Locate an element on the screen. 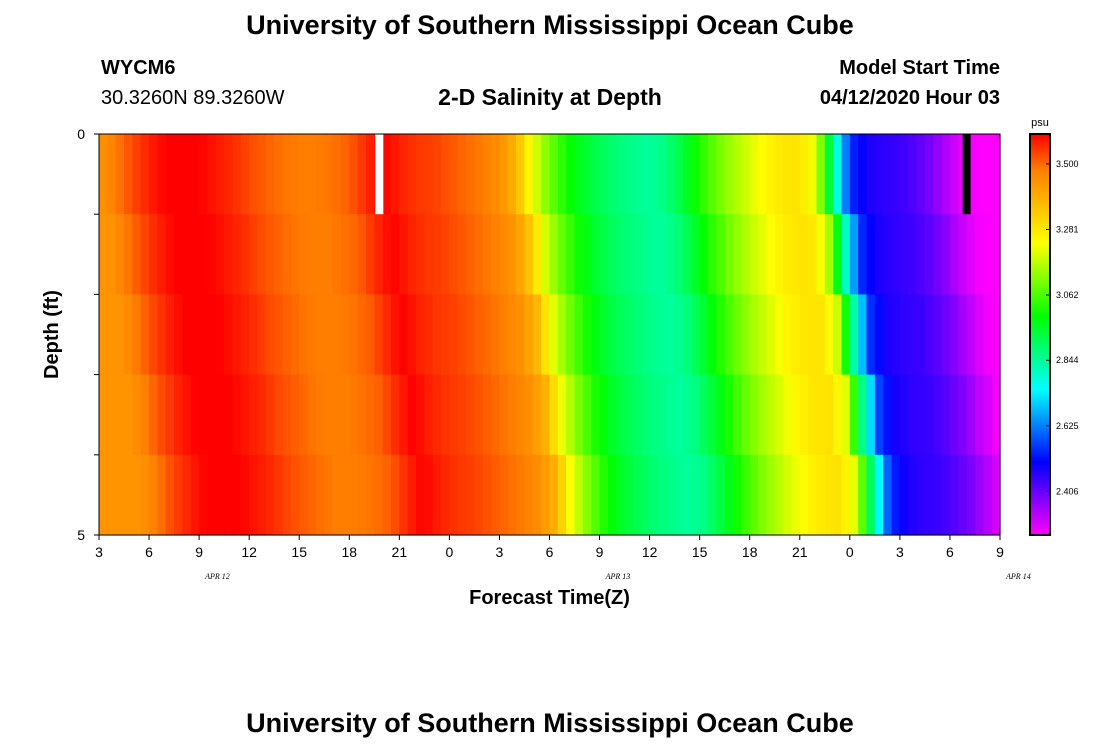  time-marker is located at coordinates (379, 174).